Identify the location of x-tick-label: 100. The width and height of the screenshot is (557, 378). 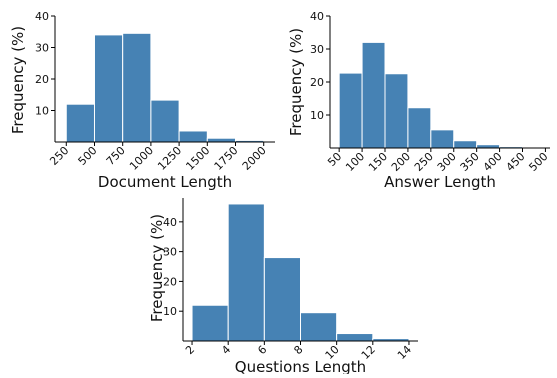
(355, 162).